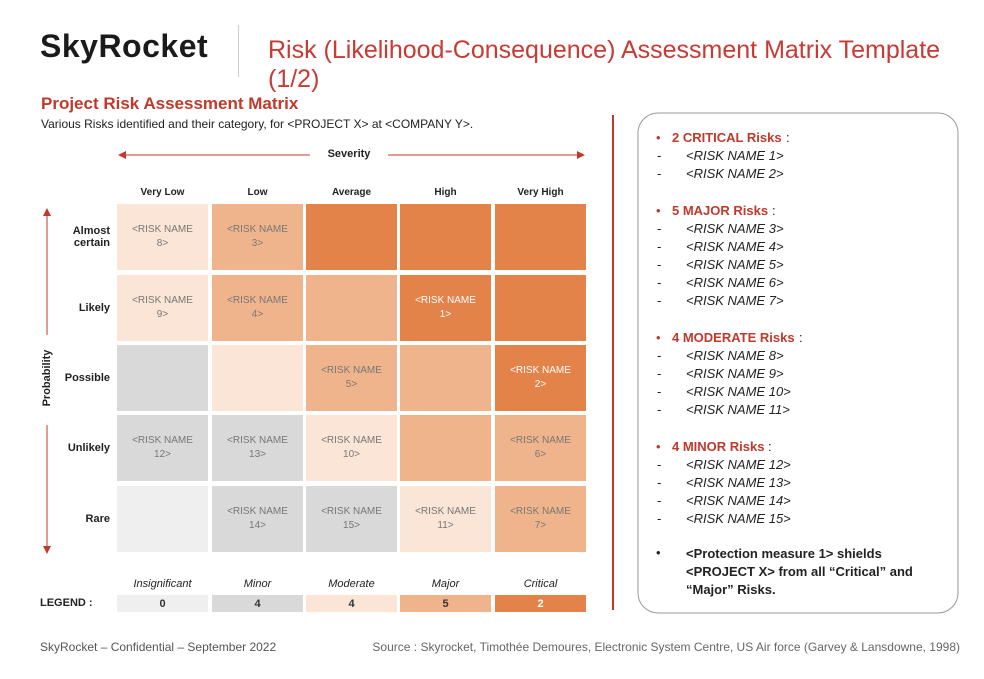 Image resolution: width=984 pixels, height=679 pixels. I want to click on risk-item: <RISK NAME 8>, so click(735, 355).